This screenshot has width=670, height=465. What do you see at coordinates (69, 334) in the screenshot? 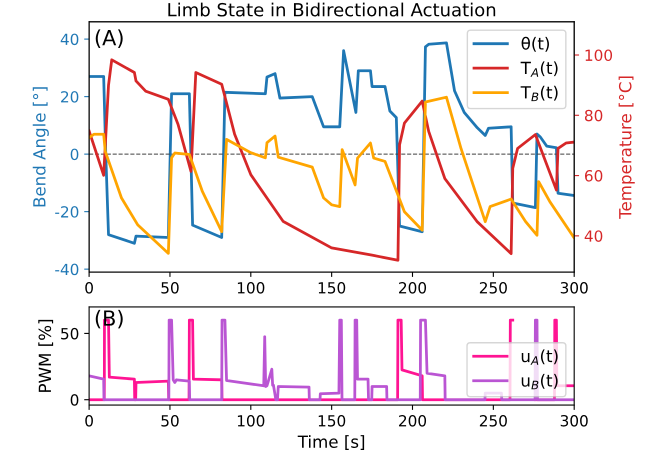
I see `y-tick-label: 50` at bounding box center [69, 334].